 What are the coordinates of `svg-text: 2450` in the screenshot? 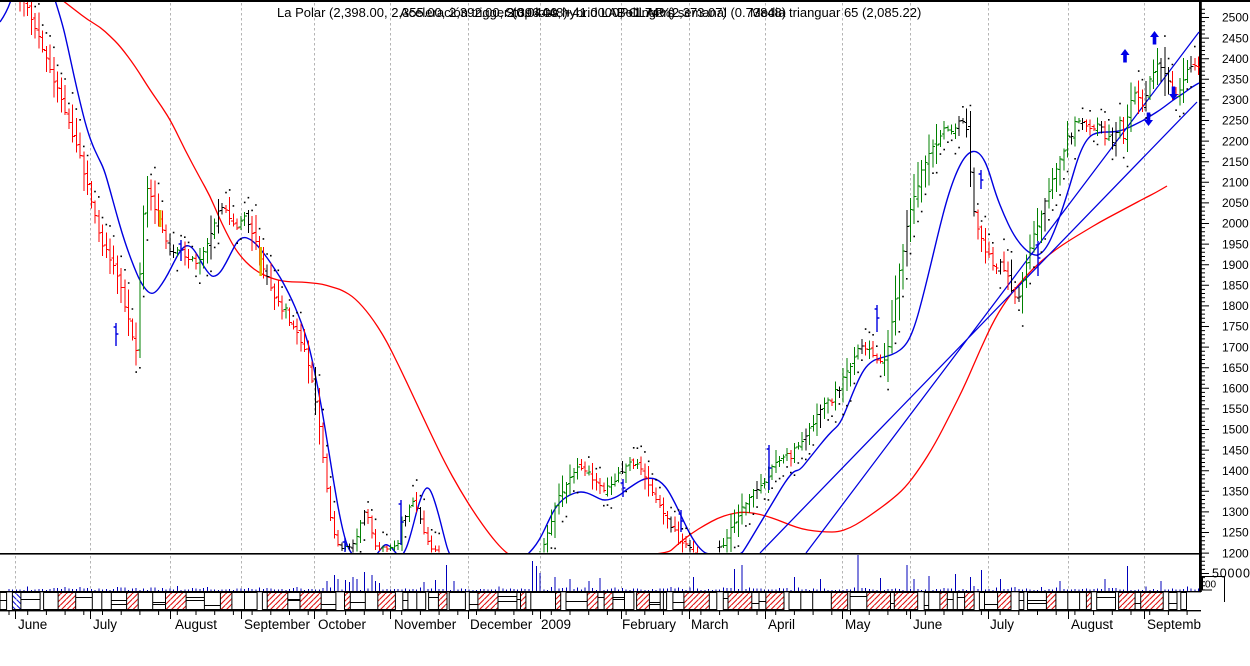 It's located at (1235, 38).